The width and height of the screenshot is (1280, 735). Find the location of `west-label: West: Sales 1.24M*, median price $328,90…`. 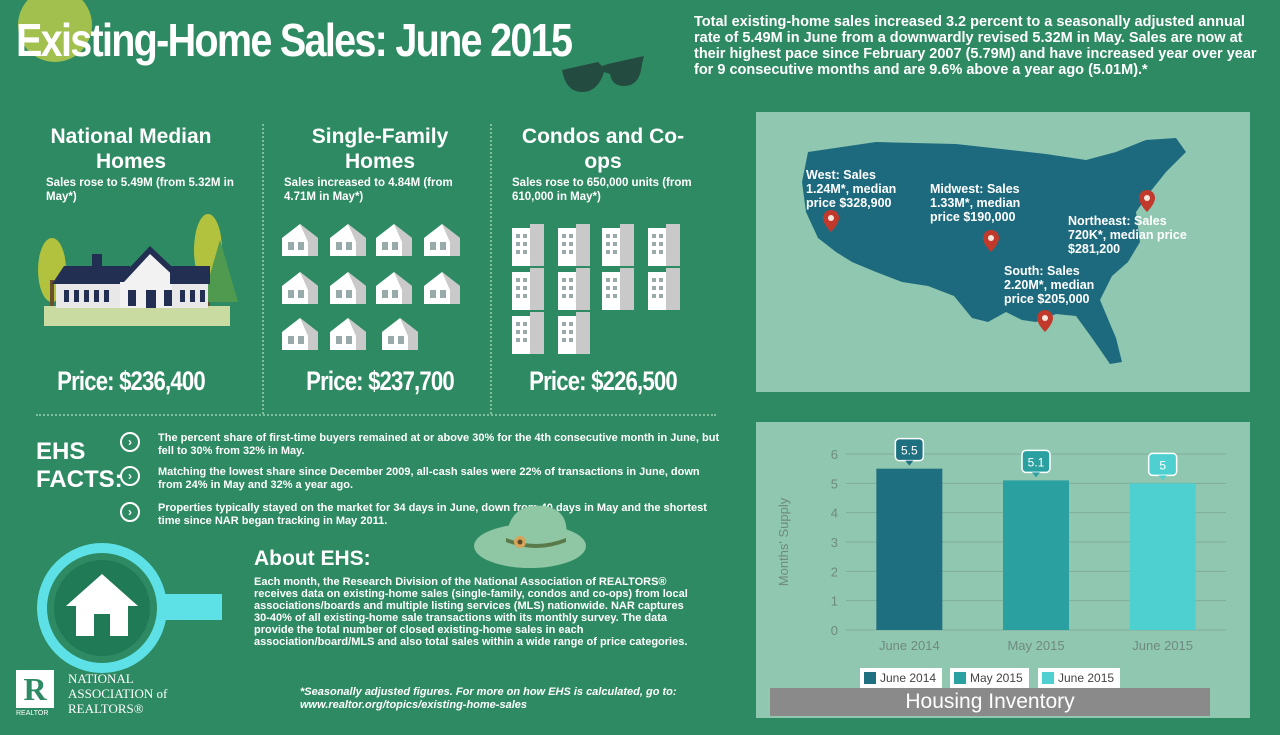

west-label: West: Sales 1.24M*, median price $328,90… is located at coordinates (851, 189).